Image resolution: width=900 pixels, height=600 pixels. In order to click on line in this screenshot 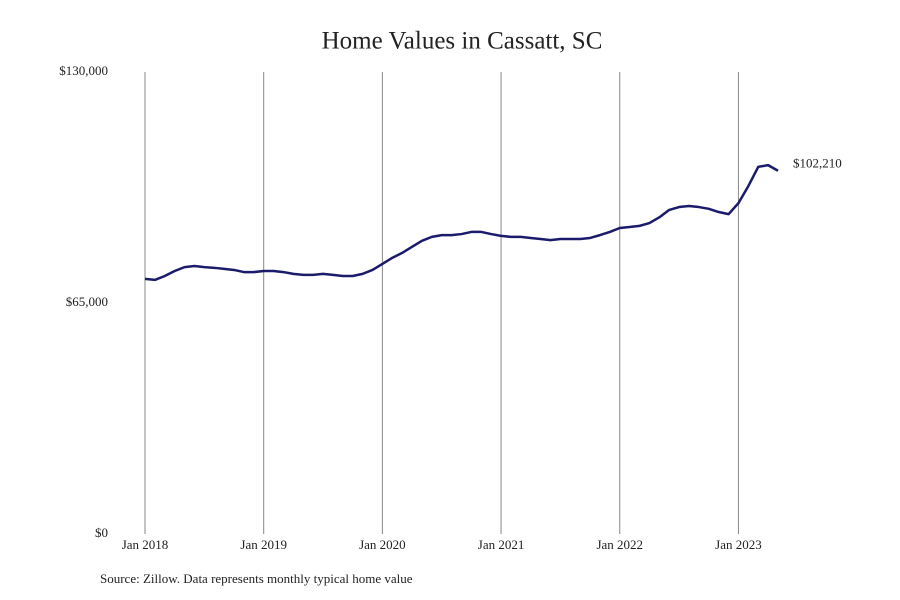, I will do `click(461, 222)`.